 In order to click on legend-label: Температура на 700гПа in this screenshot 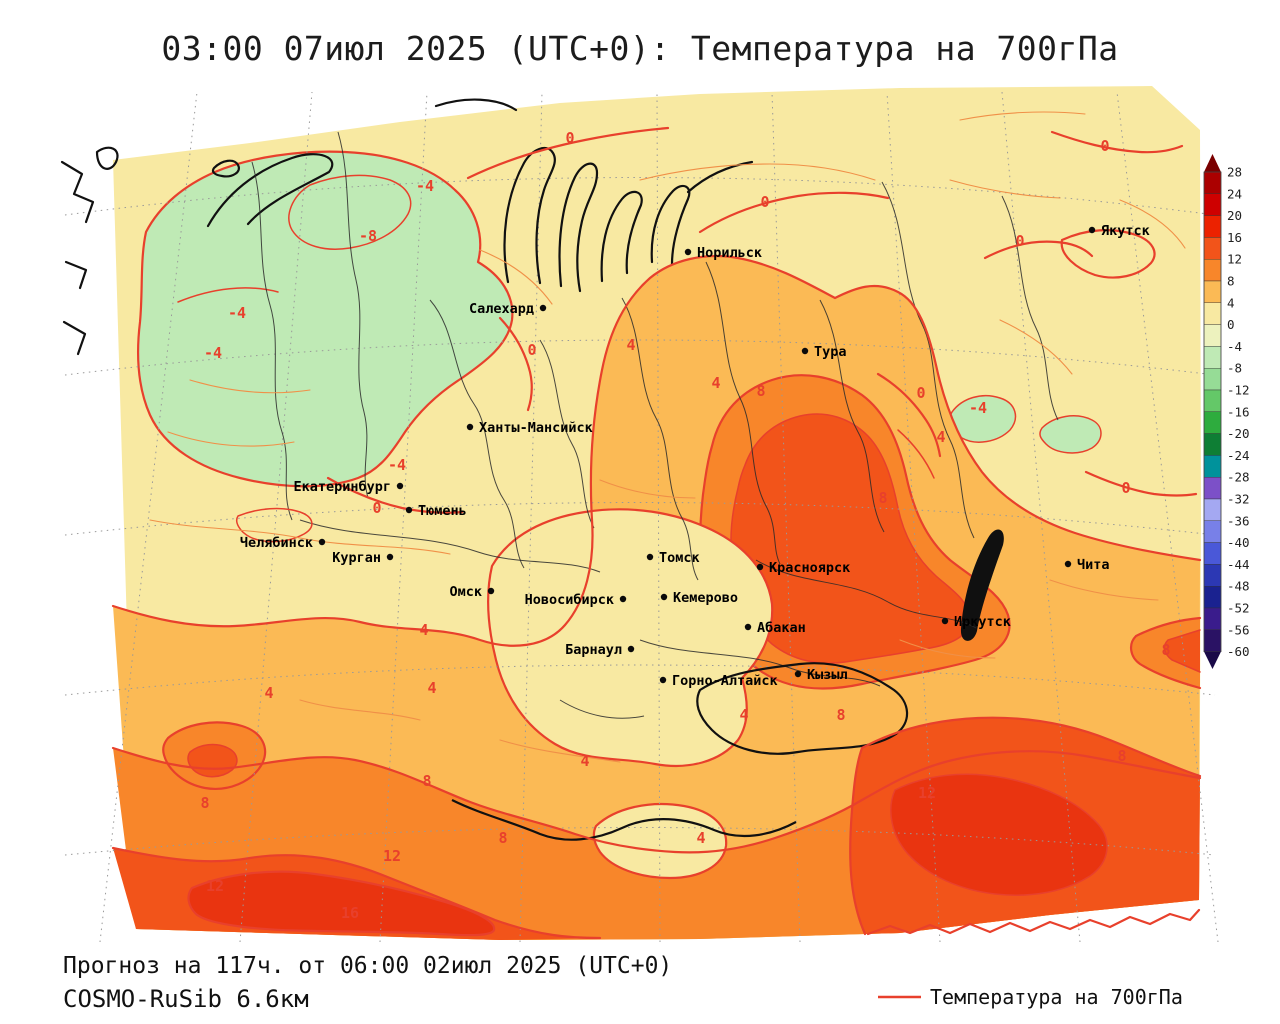, I will do `click(1056, 997)`.